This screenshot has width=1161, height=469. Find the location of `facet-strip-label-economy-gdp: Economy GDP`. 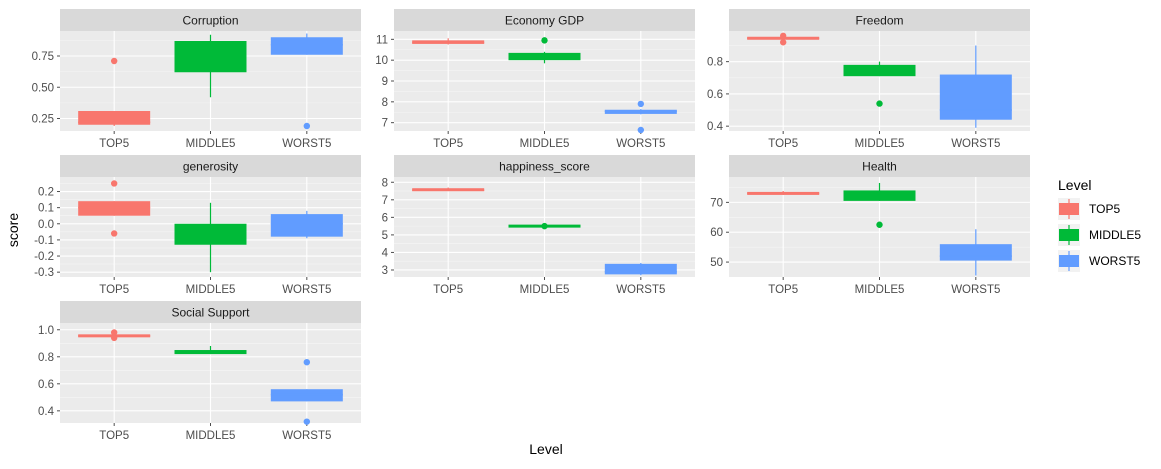

facet-strip-label-economy-gdp: Economy GDP is located at coordinates (544, 21).